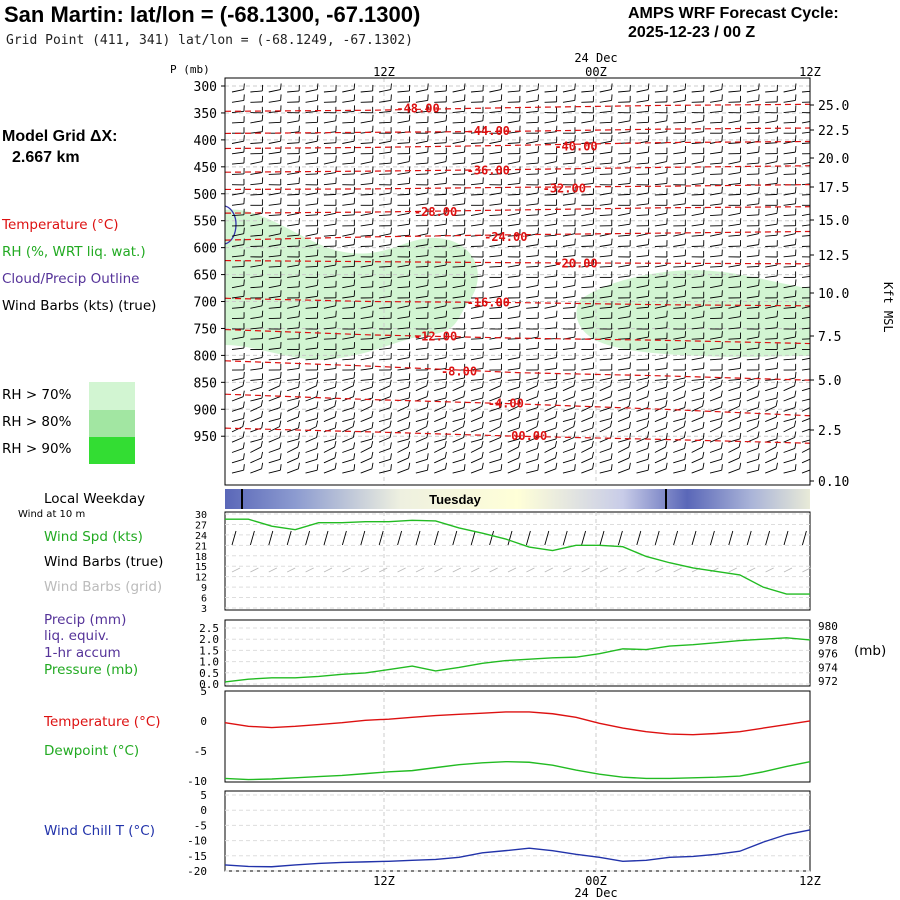  Describe the element at coordinates (517, 145) in the screenshot. I see `temperature-contour` at that location.